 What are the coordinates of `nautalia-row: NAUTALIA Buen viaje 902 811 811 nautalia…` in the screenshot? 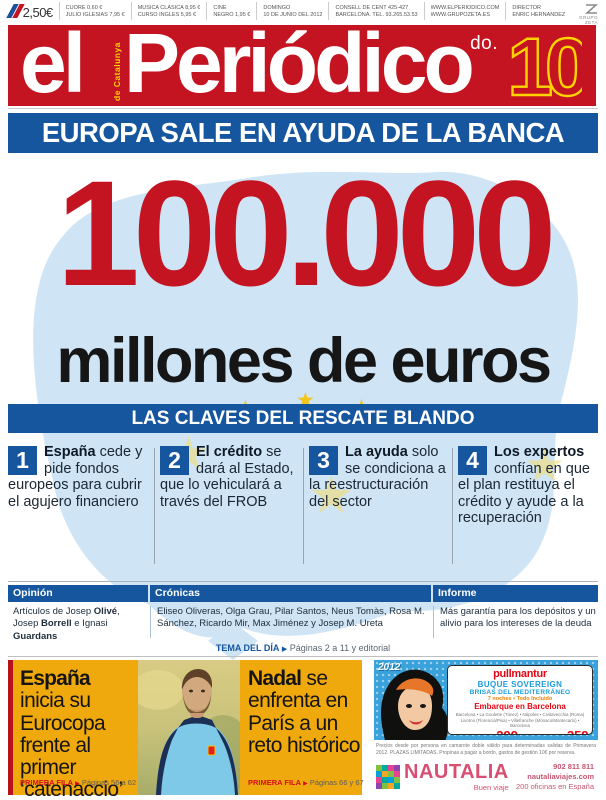 It's located at (486, 777).